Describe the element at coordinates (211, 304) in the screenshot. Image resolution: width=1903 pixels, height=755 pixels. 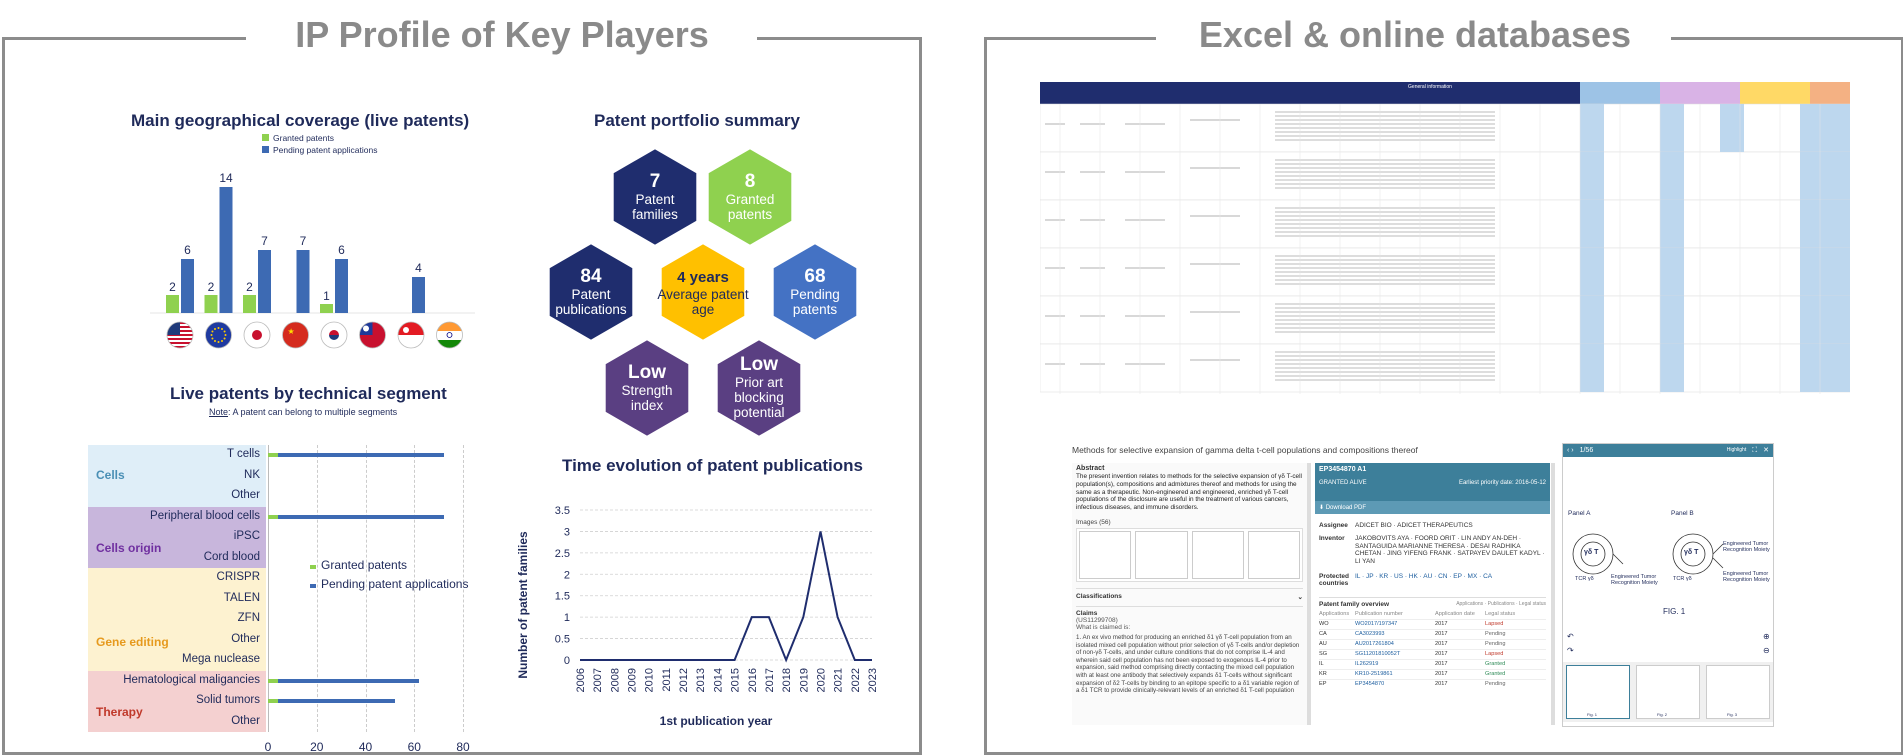
I see `geo-bar-granted-eu` at that location.